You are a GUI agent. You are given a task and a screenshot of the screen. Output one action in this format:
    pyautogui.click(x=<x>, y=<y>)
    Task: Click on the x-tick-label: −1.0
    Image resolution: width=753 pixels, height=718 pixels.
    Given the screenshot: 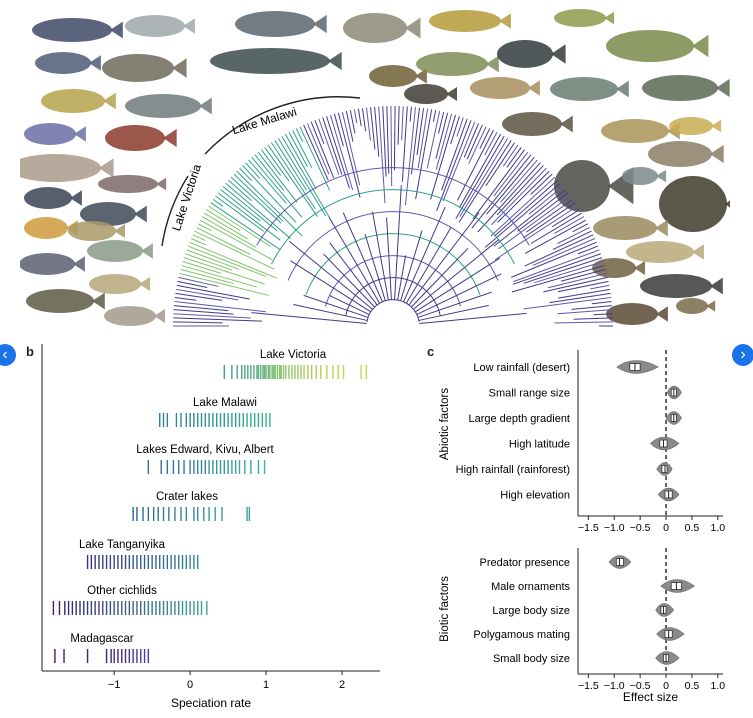 What is the action you would take?
    pyautogui.click(x=614, y=528)
    